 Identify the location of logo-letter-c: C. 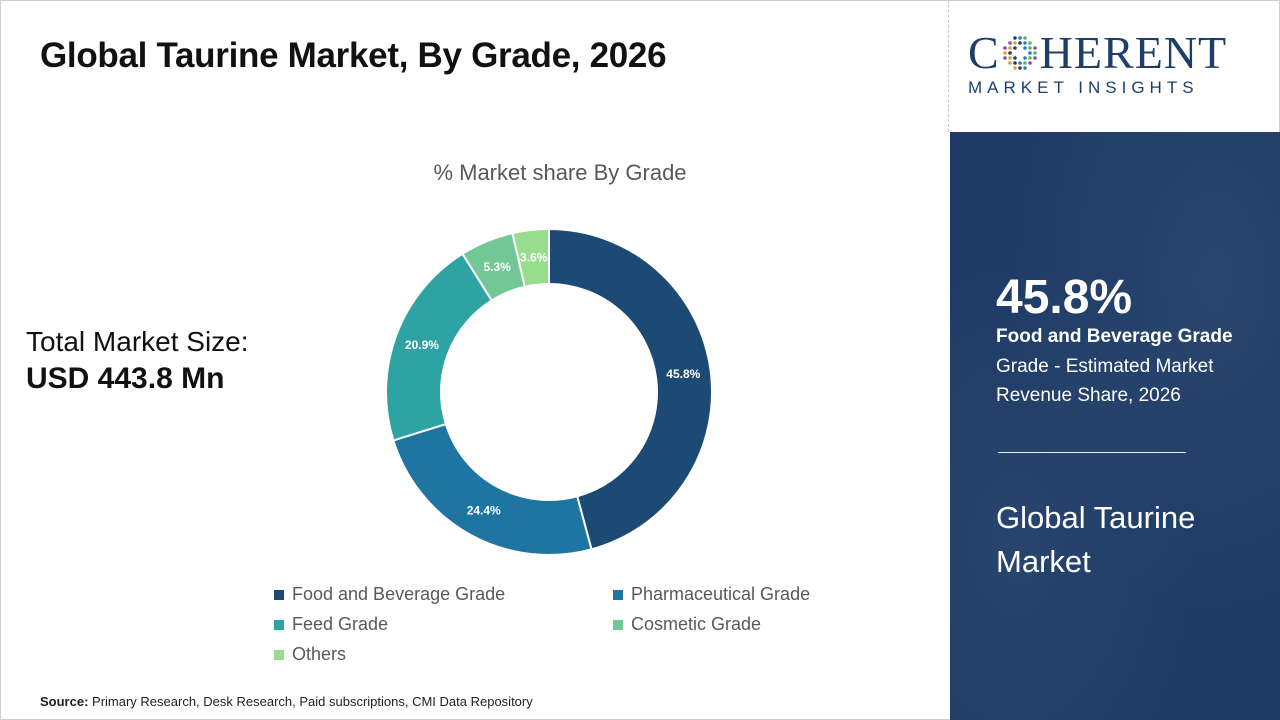
(984, 52).